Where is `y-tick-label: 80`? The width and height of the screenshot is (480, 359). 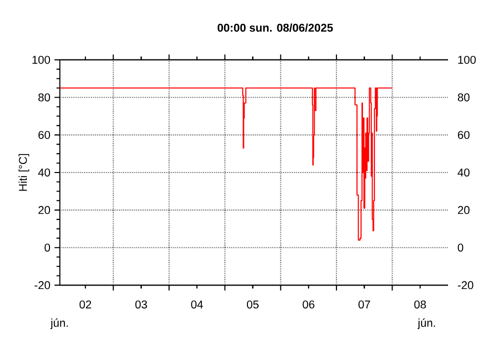
y-tick-label: 80 is located at coordinates (44, 97).